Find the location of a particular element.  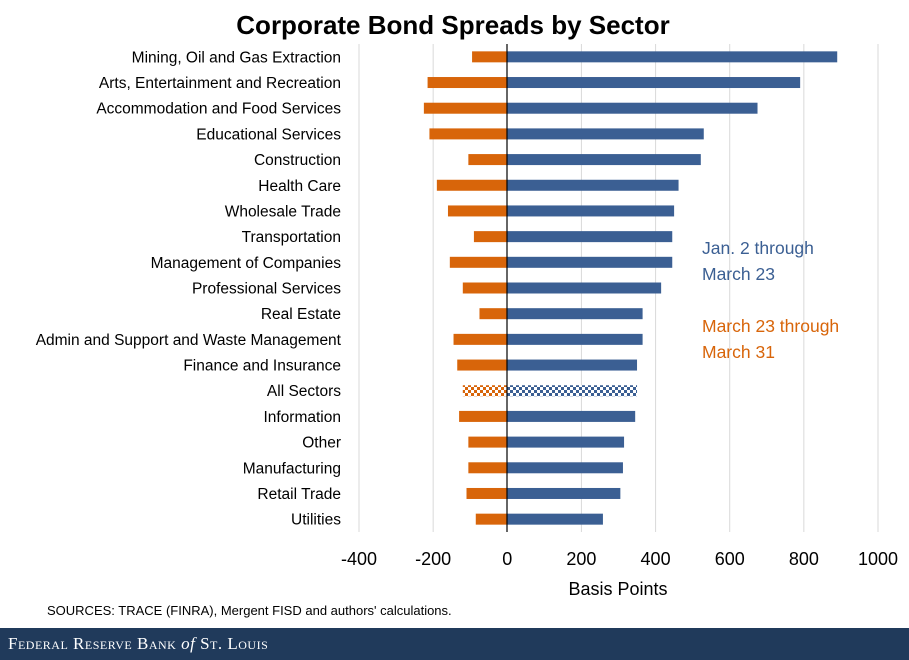

category-label: Mining, Oil and Gas Extraction is located at coordinates (236, 57).